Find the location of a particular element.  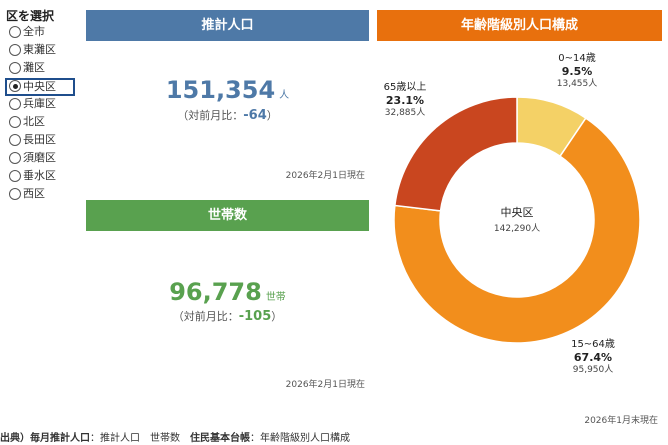

label-age-0-14: 0~14歳 9.5% 13,455人 is located at coordinates (577, 71).